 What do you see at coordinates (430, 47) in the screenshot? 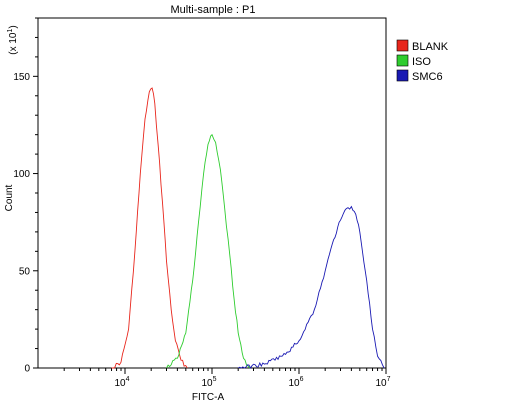
I see `legend-label-blank: BLANK` at bounding box center [430, 47].